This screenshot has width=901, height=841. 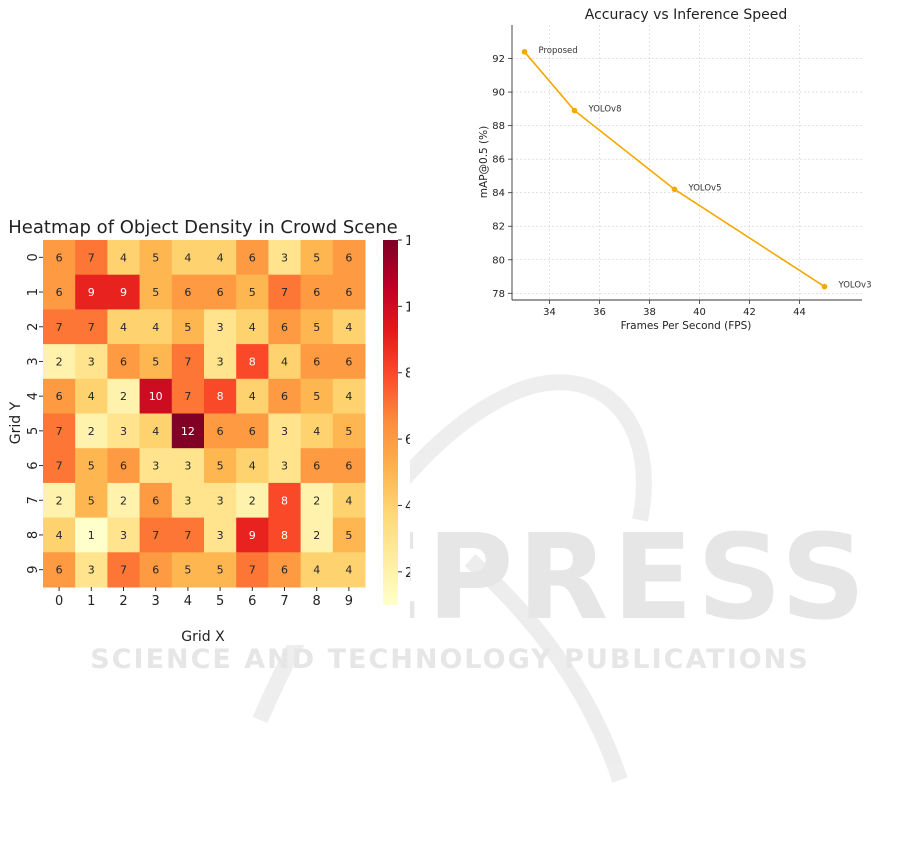 What do you see at coordinates (156, 396) in the screenshot?
I see `heatmap-cell-label: 10` at bounding box center [156, 396].